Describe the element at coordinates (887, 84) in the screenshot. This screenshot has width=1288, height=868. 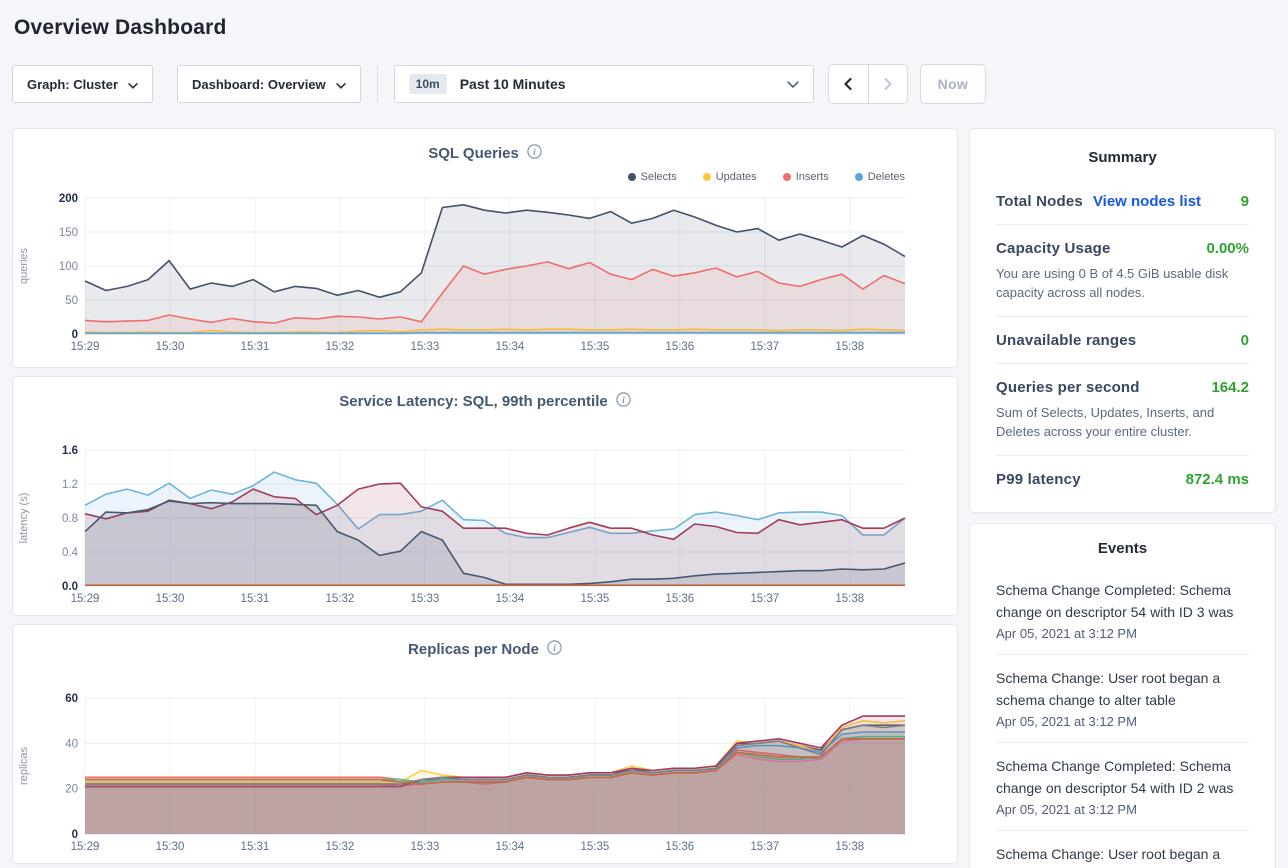
I see `time-next-button` at that location.